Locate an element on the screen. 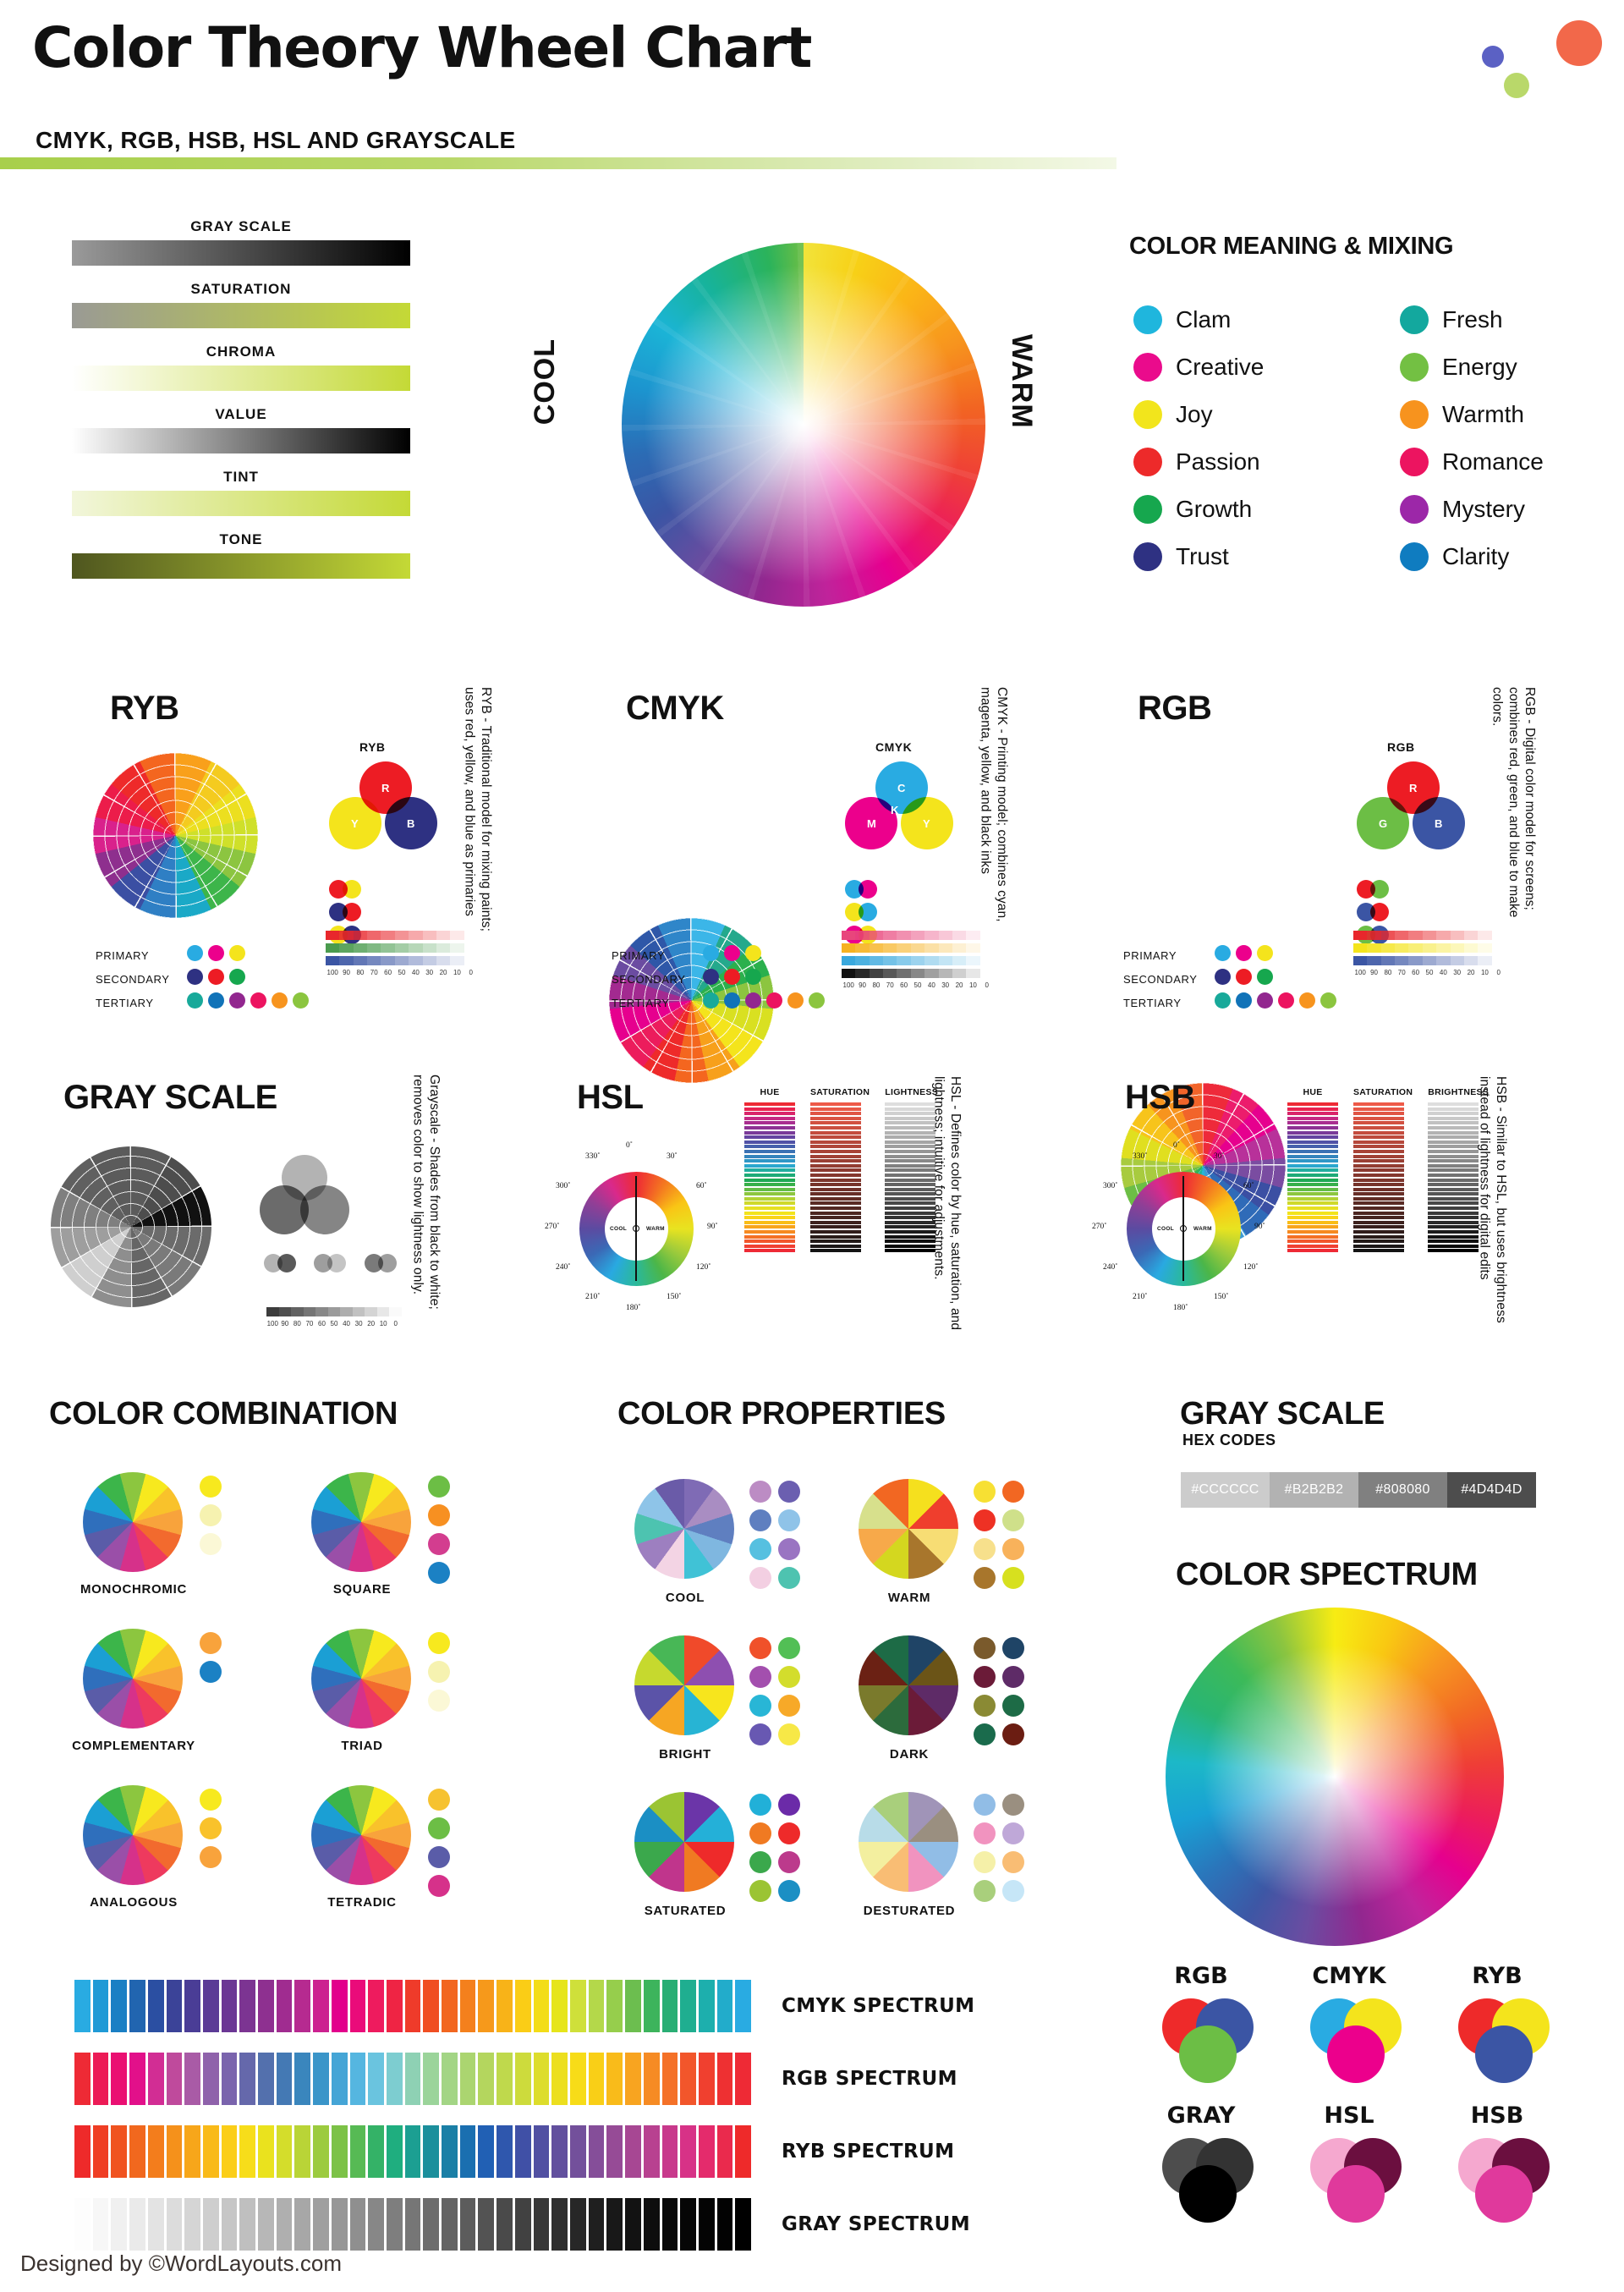 The width and height of the screenshot is (1624, 2292). hsb-degree-label: 300˚ is located at coordinates (1110, 1186).